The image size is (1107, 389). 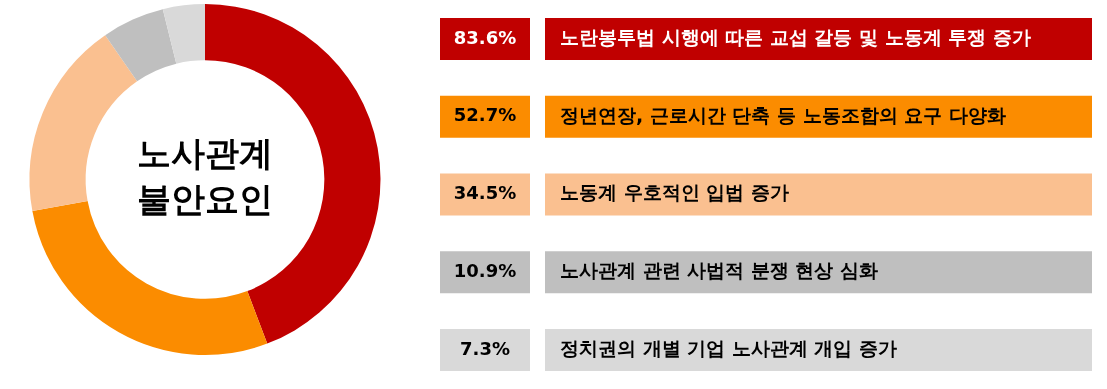 What do you see at coordinates (674, 192) in the screenshot?
I see `legend-label: 노동계 우호적인 입법 증가` at bounding box center [674, 192].